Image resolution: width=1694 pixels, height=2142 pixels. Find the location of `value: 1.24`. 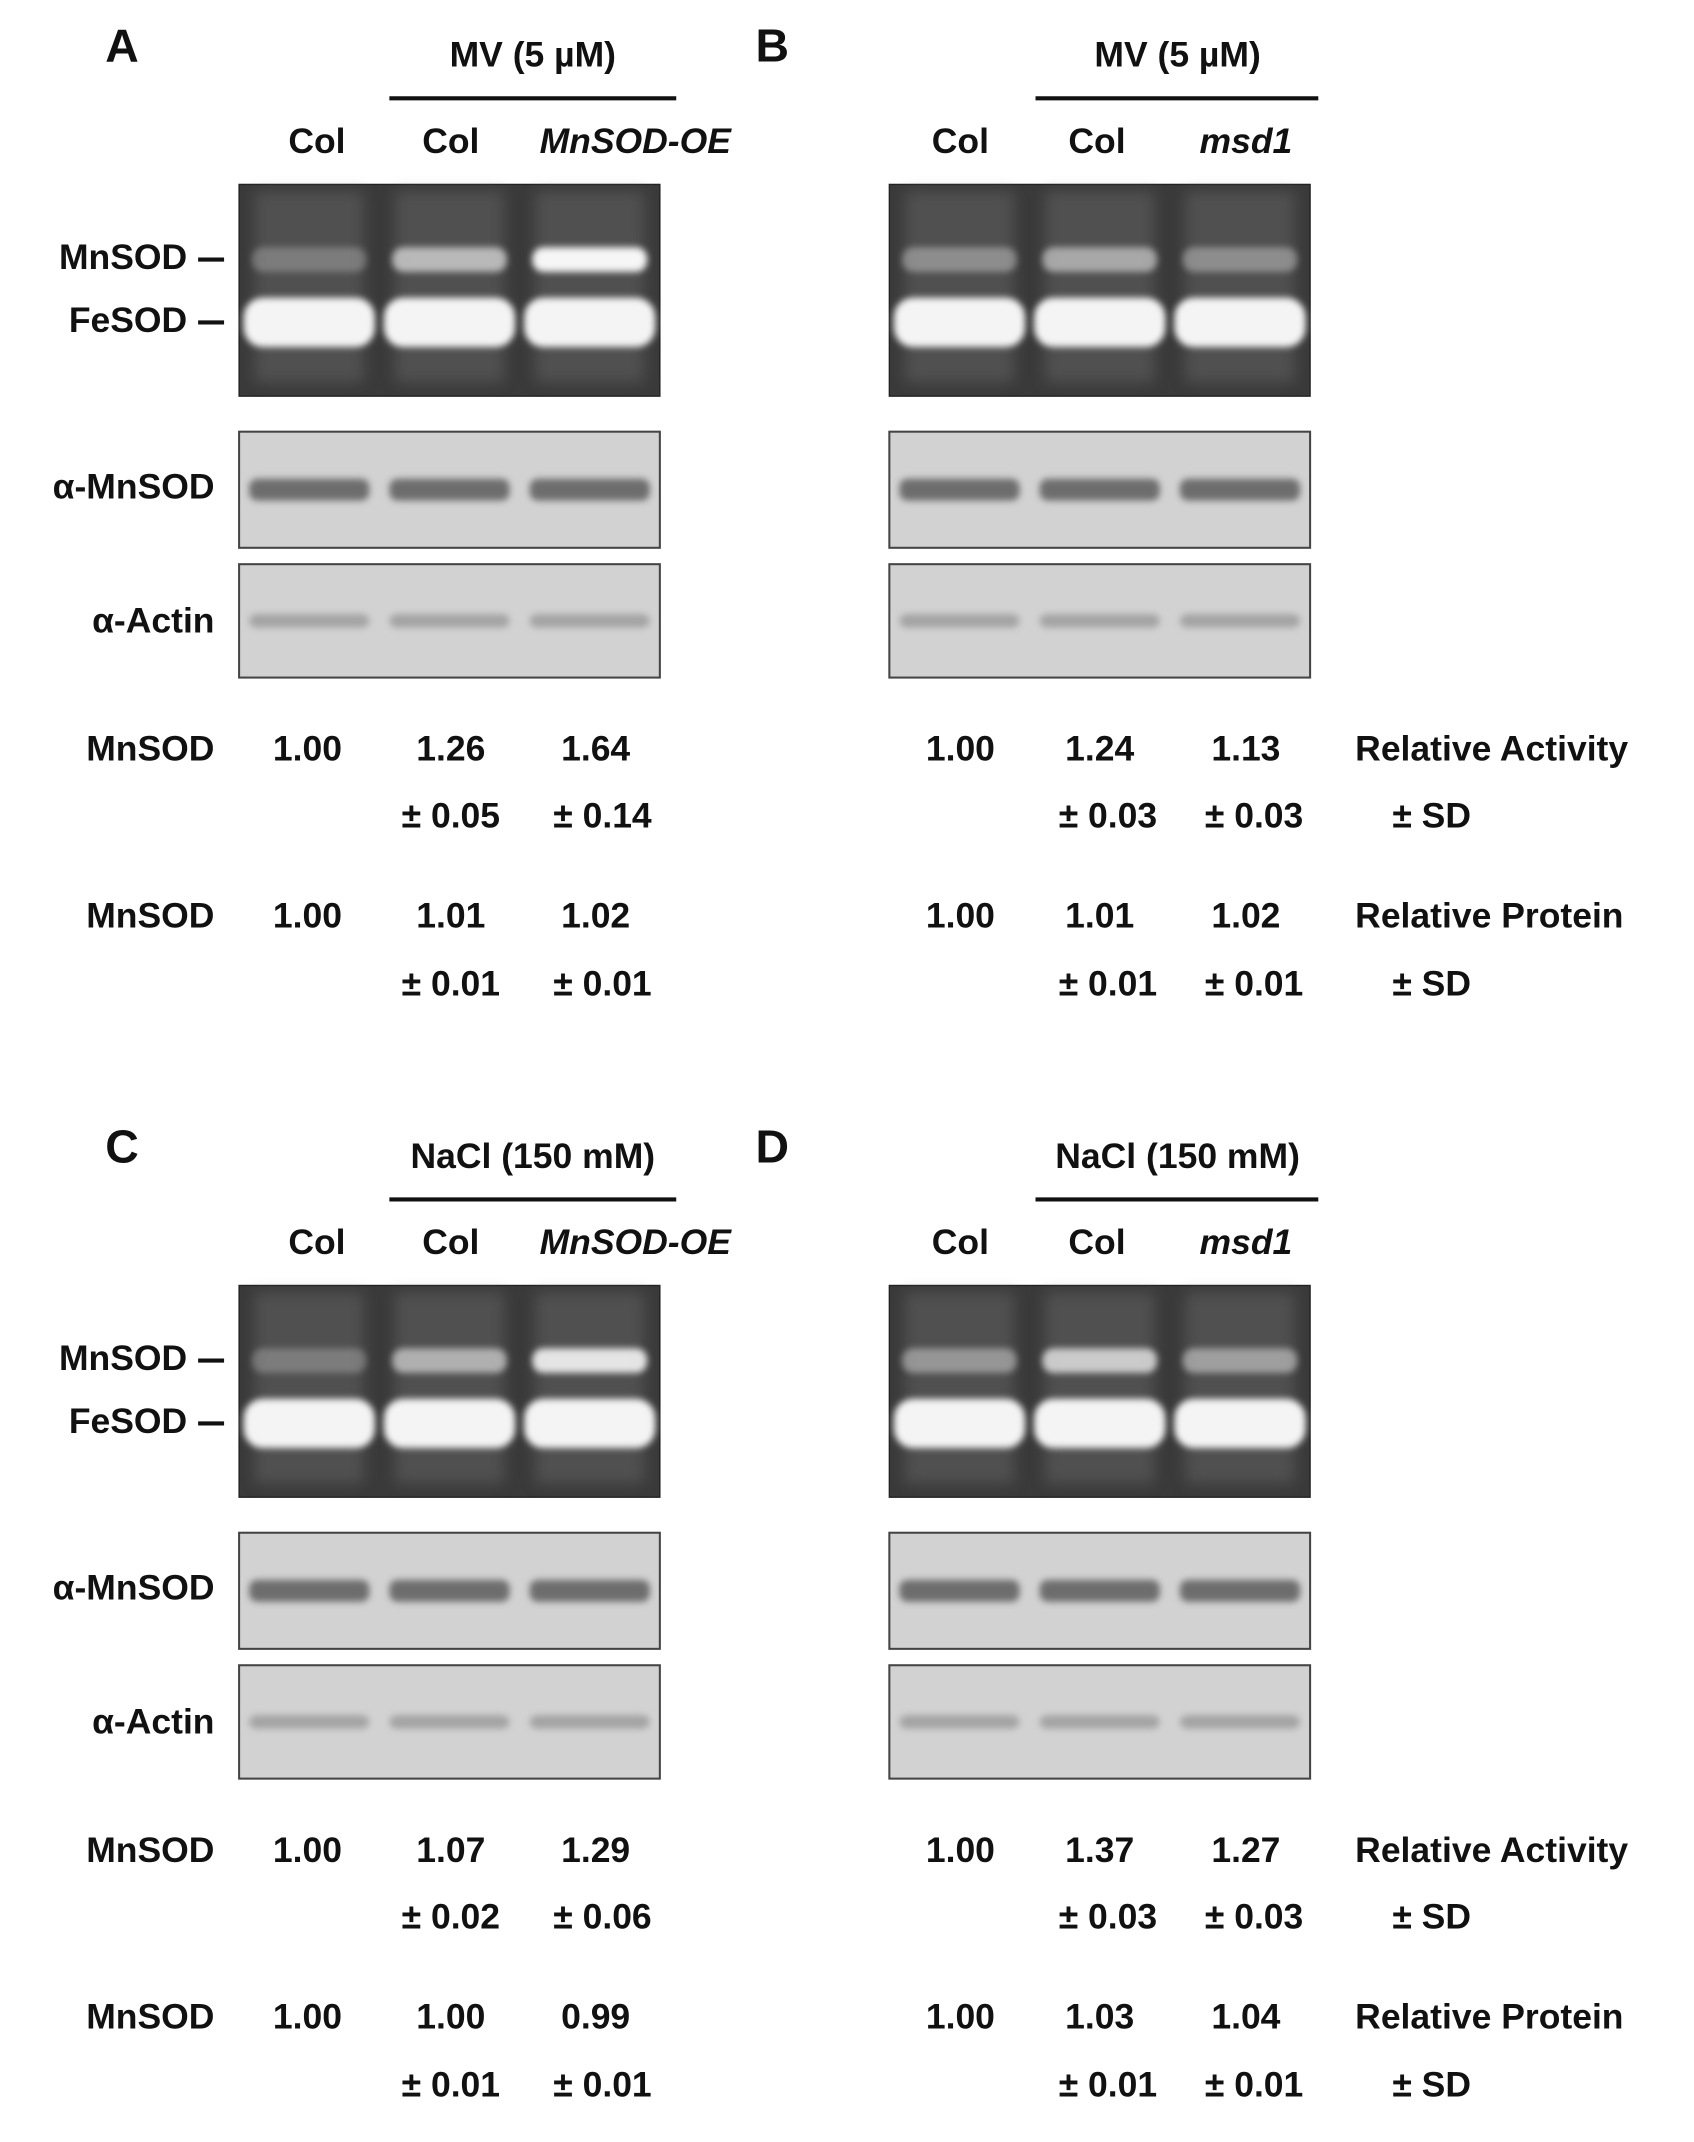

value: 1.24 is located at coordinates (1099, 749).